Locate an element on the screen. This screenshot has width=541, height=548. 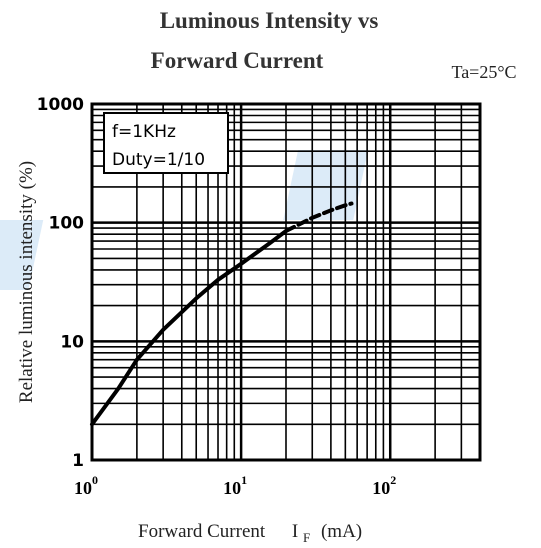
x-tick-labels: 10⁰ 10¹ 10² is located at coordinates (235, 485).